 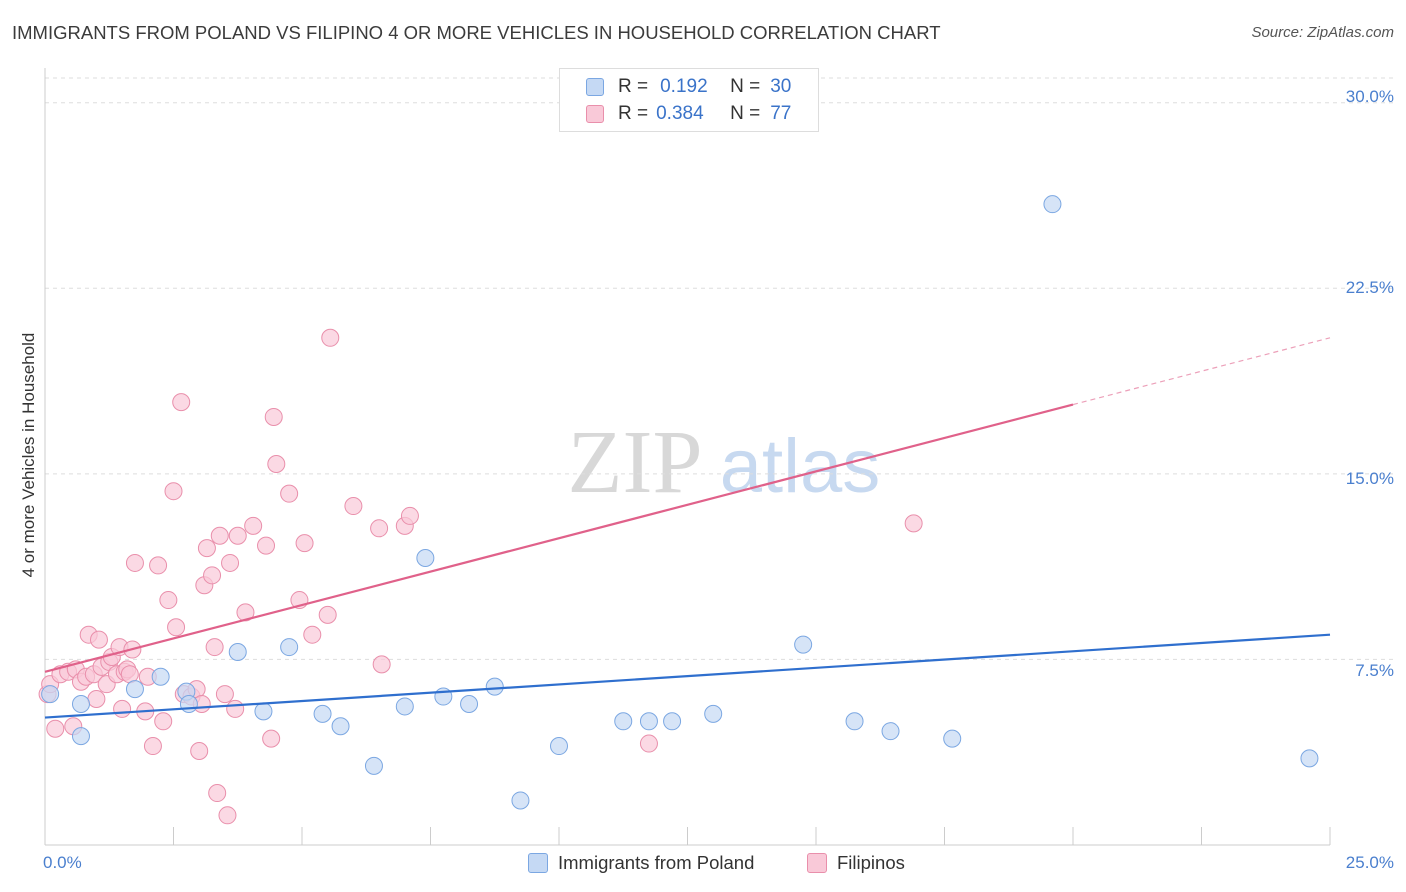 What do you see at coordinates (781, 86) in the screenshot?
I see `poland-n-value: 30` at bounding box center [781, 86].